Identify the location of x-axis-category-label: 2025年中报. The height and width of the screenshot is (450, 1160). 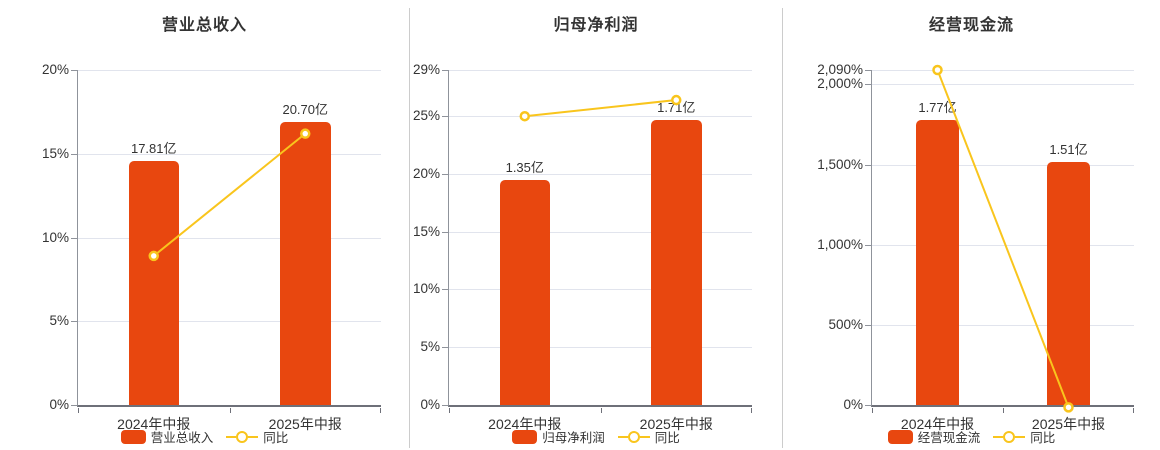
(305, 424).